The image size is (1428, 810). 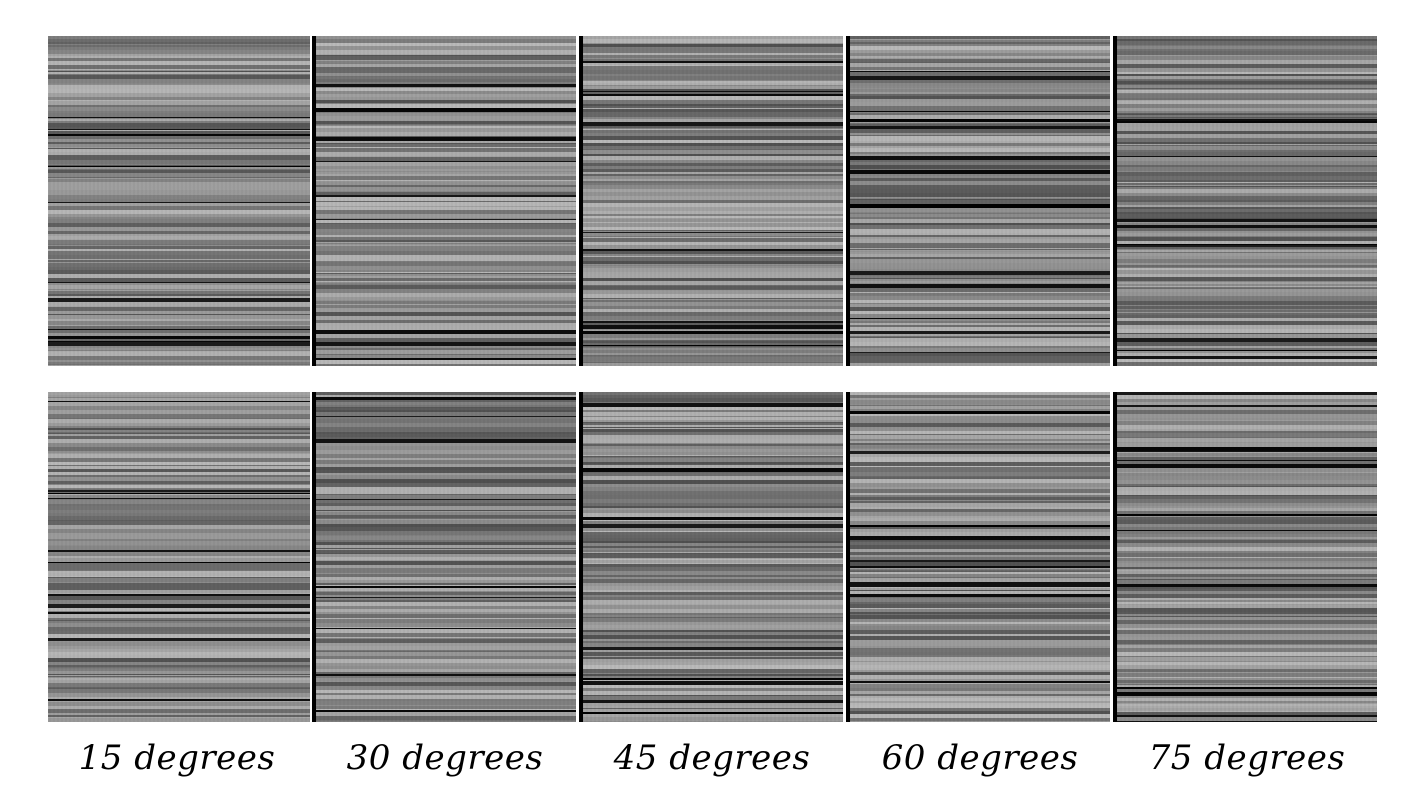 I want to click on stripe-panel-row1-col3, so click(x=712, y=201).